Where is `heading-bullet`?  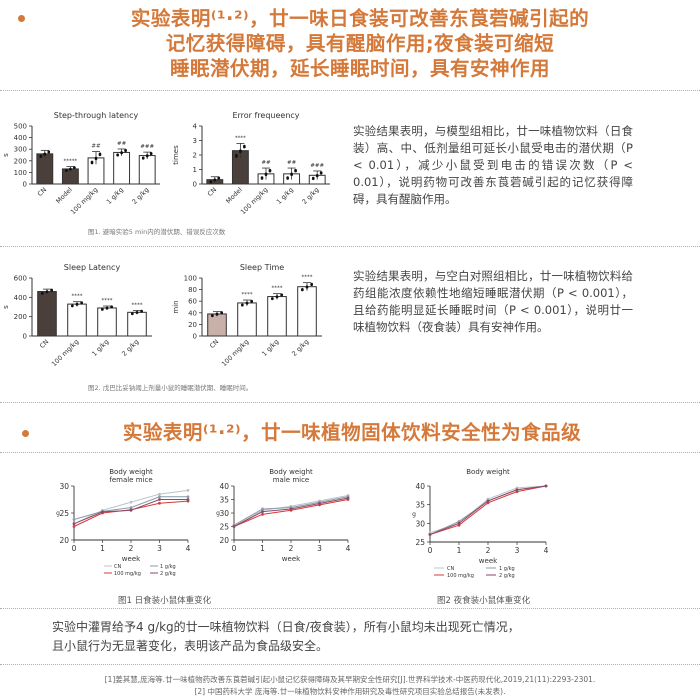
heading-bullet is located at coordinates (21, 18).